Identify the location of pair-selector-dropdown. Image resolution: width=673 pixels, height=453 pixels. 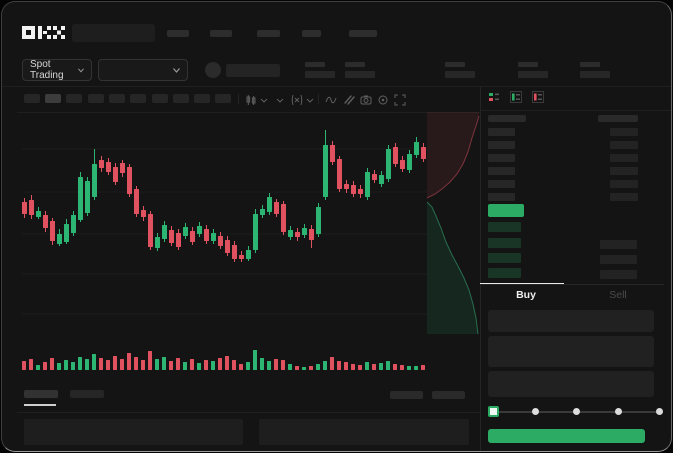
(143, 70).